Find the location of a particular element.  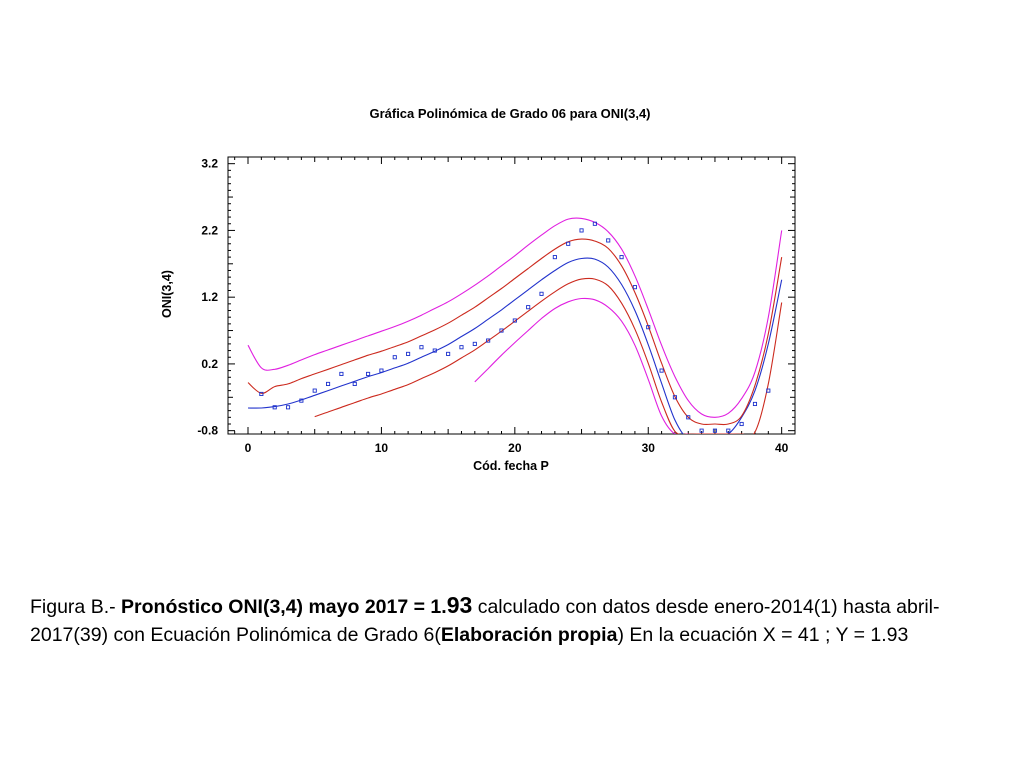

x-tick-label: 10 is located at coordinates (382, 448).